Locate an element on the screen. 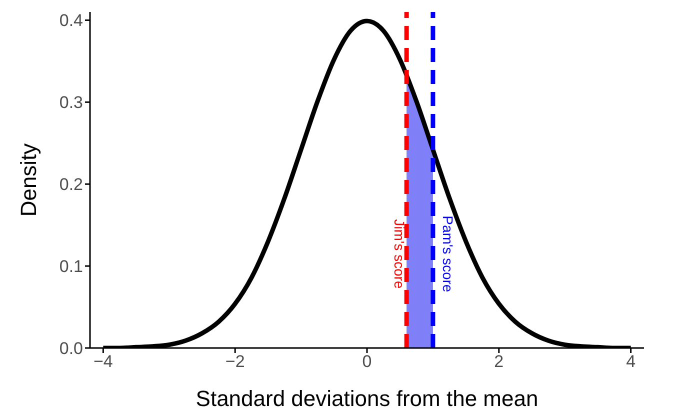  x-tick-label: 0 is located at coordinates (367, 362).